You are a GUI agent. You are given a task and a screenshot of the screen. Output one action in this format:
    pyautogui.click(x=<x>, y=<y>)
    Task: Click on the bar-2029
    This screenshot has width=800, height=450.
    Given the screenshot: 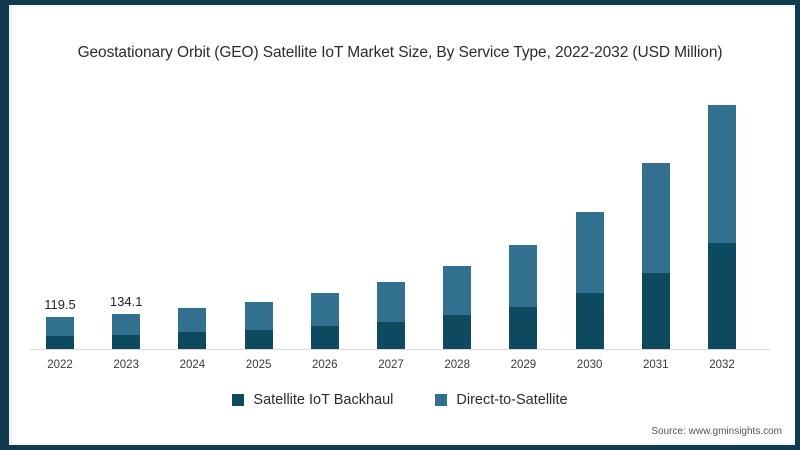 What is the action you would take?
    pyautogui.click(x=523, y=297)
    